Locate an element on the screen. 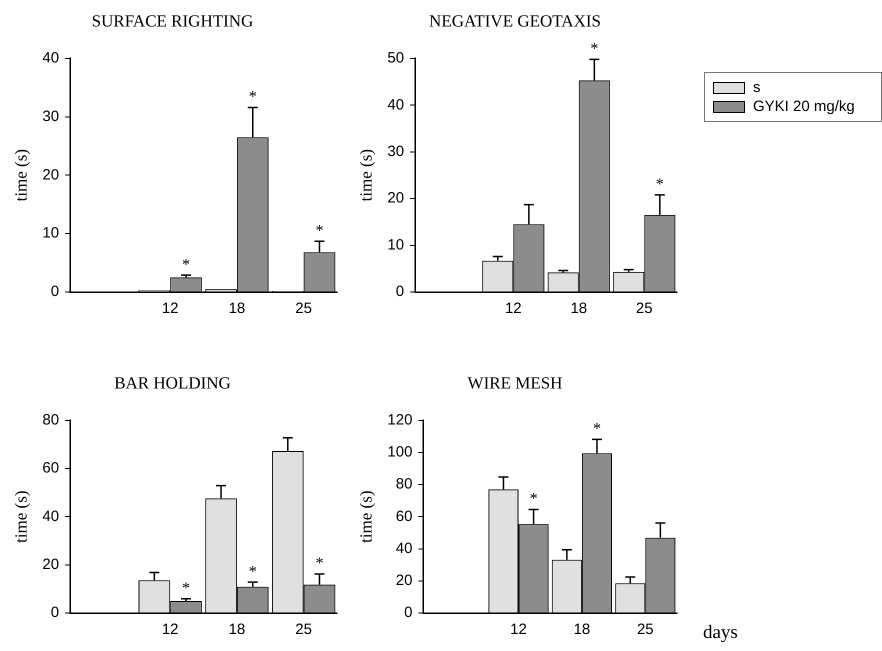 Image resolution: width=882 pixels, height=651 pixels. chart-title: NEGATIVE GEOTAXIS is located at coordinates (515, 21).